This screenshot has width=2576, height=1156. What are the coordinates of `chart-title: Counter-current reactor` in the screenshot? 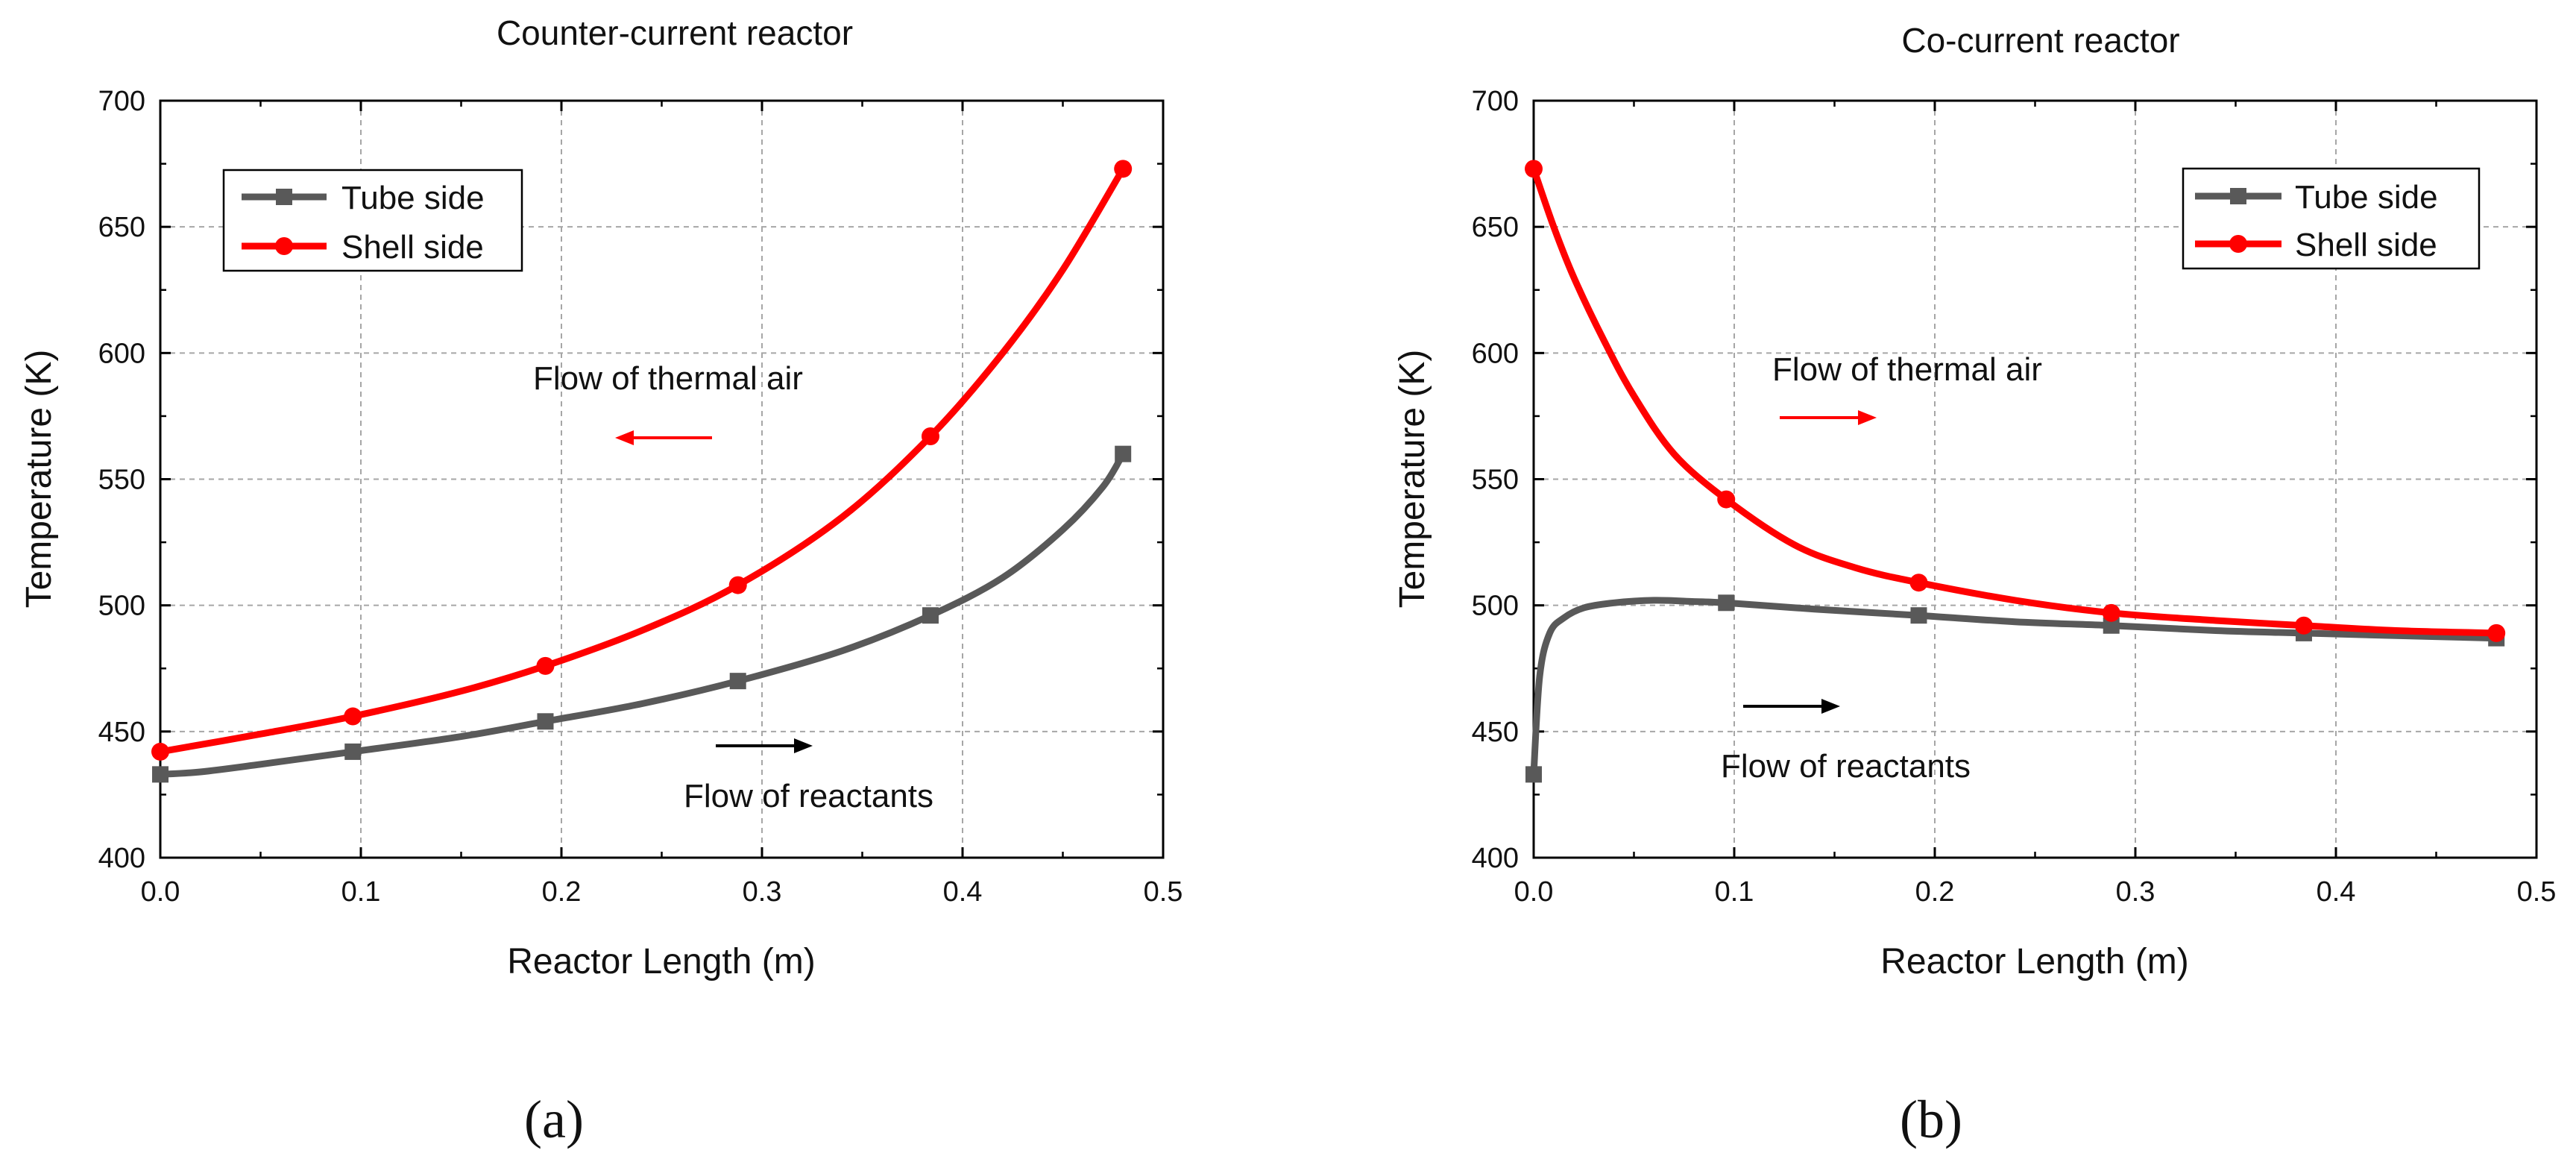 It's located at (675, 33).